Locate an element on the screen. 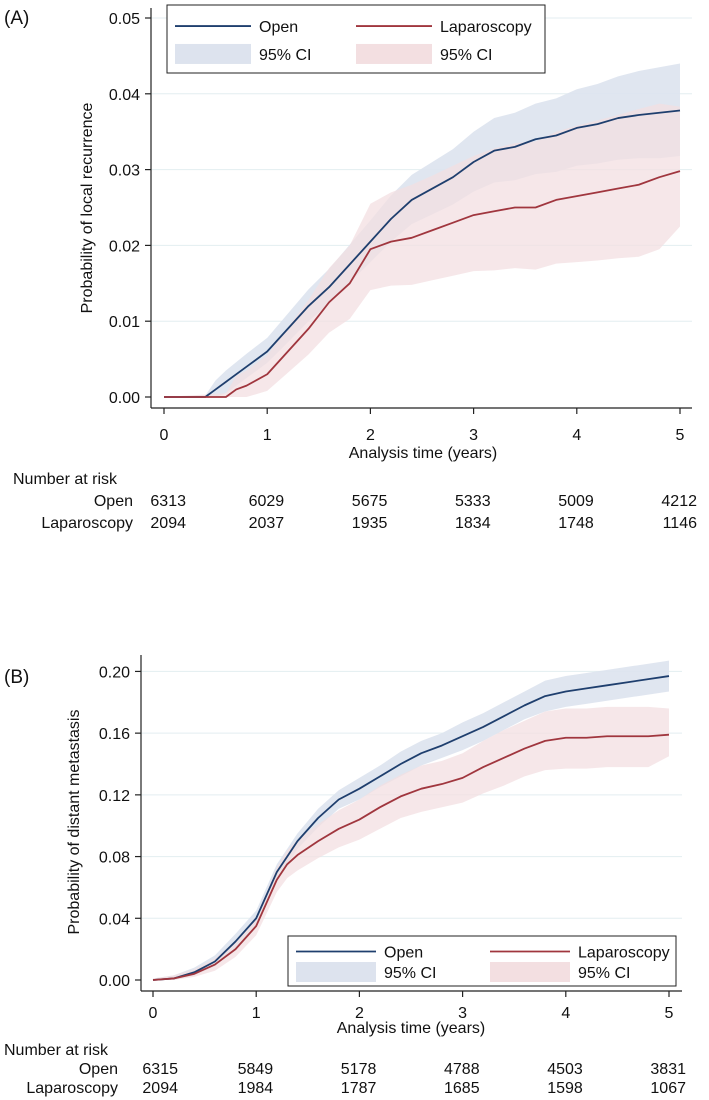 This screenshot has width=709, height=1100. risk-value: 3831 is located at coordinates (668, 1069).